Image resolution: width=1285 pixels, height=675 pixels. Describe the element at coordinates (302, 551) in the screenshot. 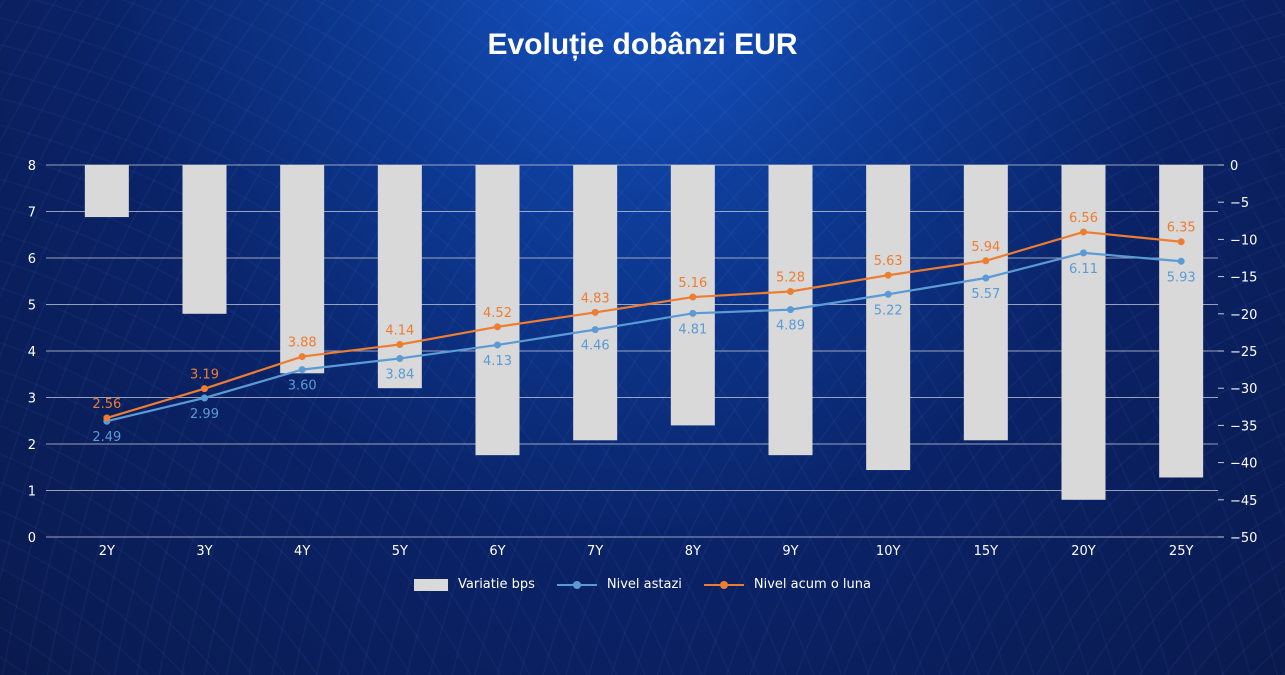

I see `x-tick-label: 4Y` at that location.